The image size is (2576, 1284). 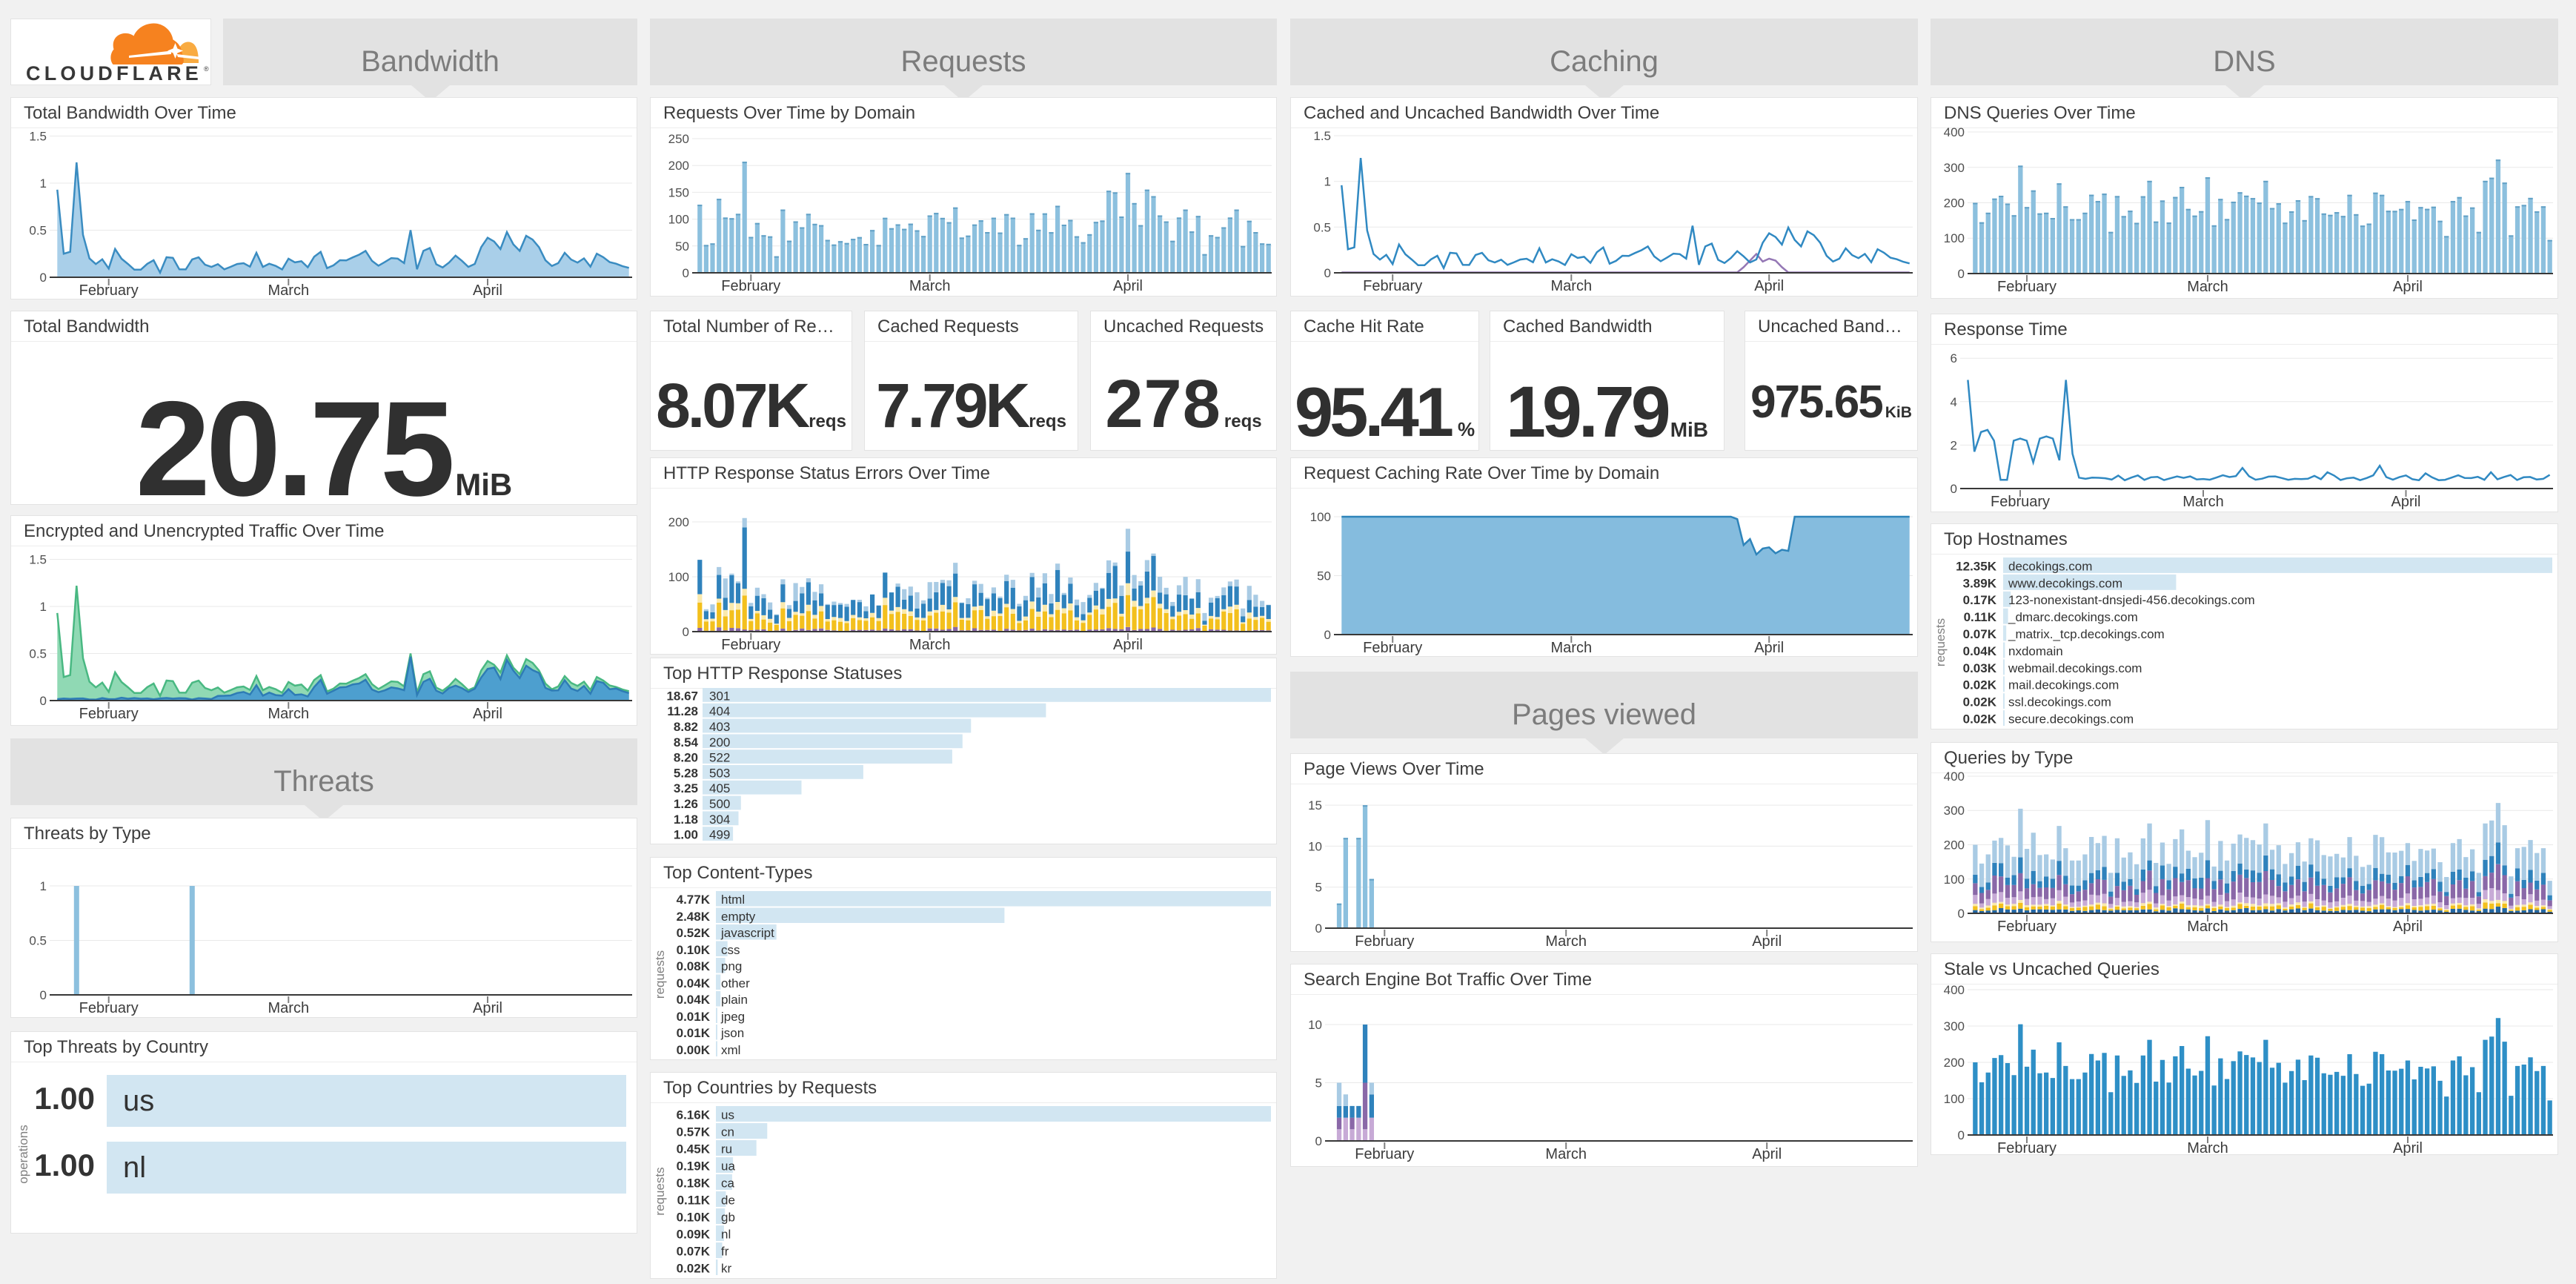 What do you see at coordinates (686, 727) in the screenshot?
I see `svg-text: 8.82` at bounding box center [686, 727].